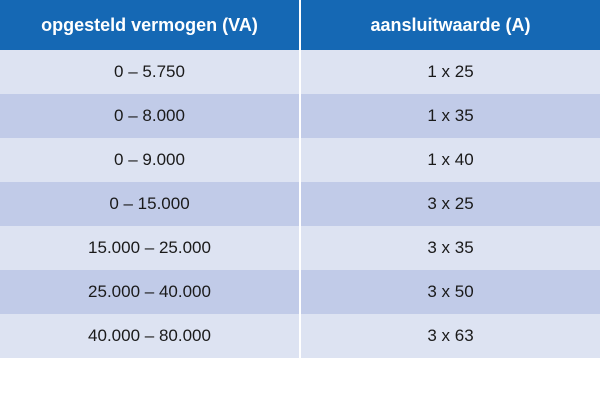  I want to click on table-row: 0 – 8.000 1 x 35, so click(300, 116).